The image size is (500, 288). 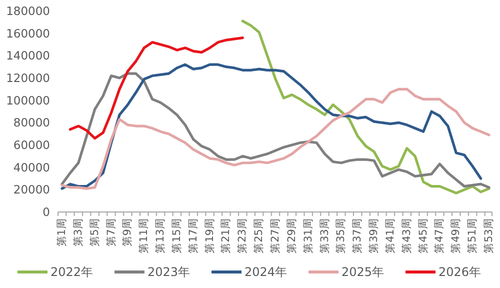 I want to click on x-tick-label: 第21周, so click(x=226, y=236).